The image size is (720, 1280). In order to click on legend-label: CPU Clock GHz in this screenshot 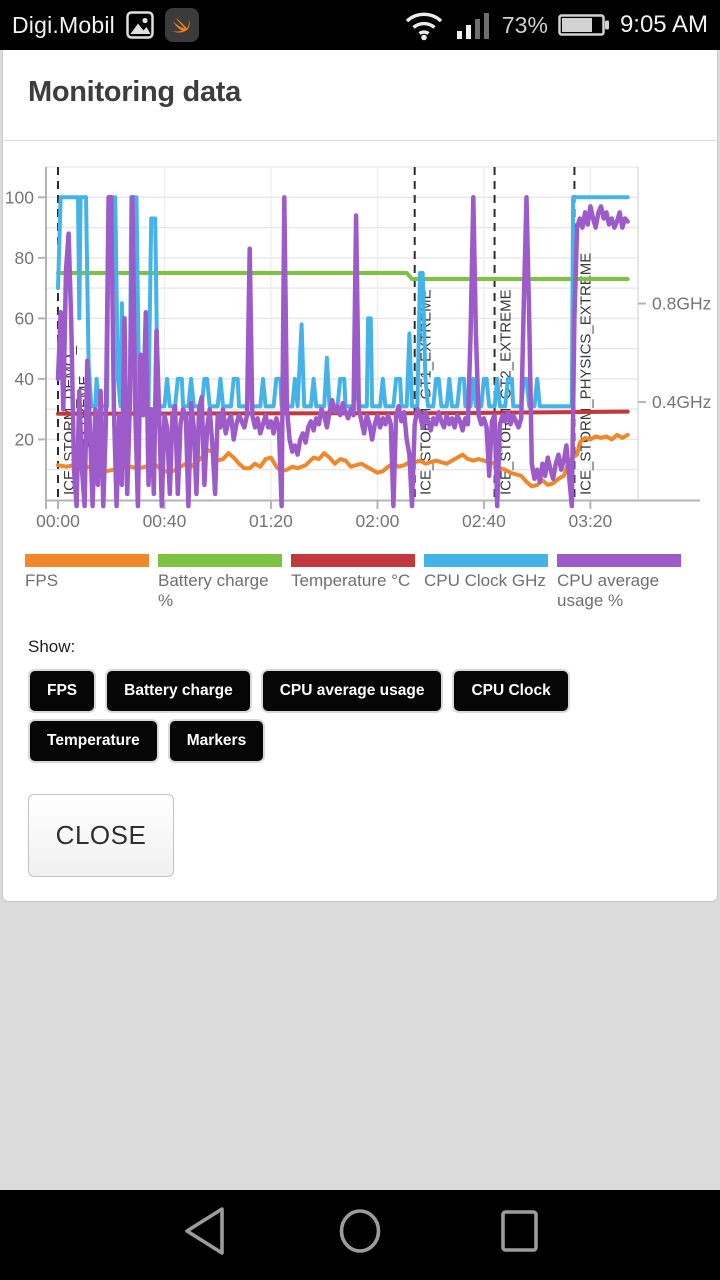, I will do `click(485, 580)`.